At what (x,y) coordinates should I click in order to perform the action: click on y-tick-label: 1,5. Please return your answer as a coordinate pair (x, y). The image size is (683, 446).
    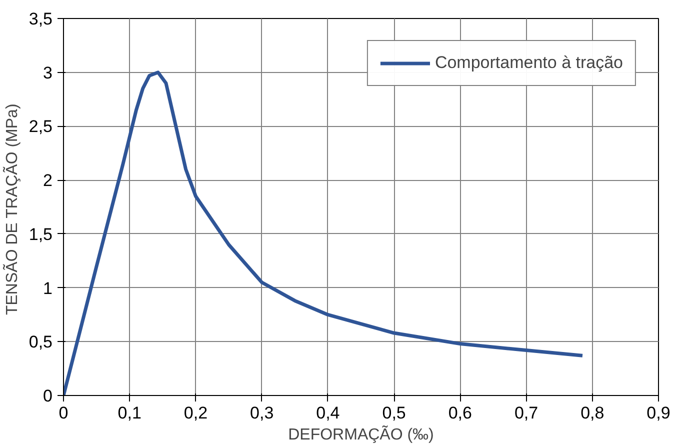
    Looking at the image, I should click on (40, 234).